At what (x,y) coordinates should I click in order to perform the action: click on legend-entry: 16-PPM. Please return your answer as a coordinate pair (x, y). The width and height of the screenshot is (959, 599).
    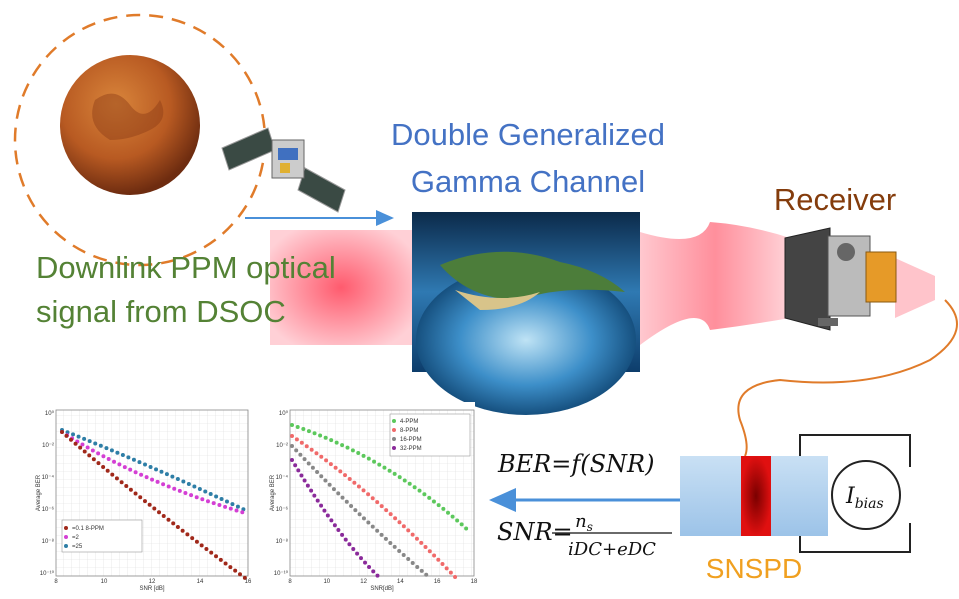
    Looking at the image, I should click on (411, 440).